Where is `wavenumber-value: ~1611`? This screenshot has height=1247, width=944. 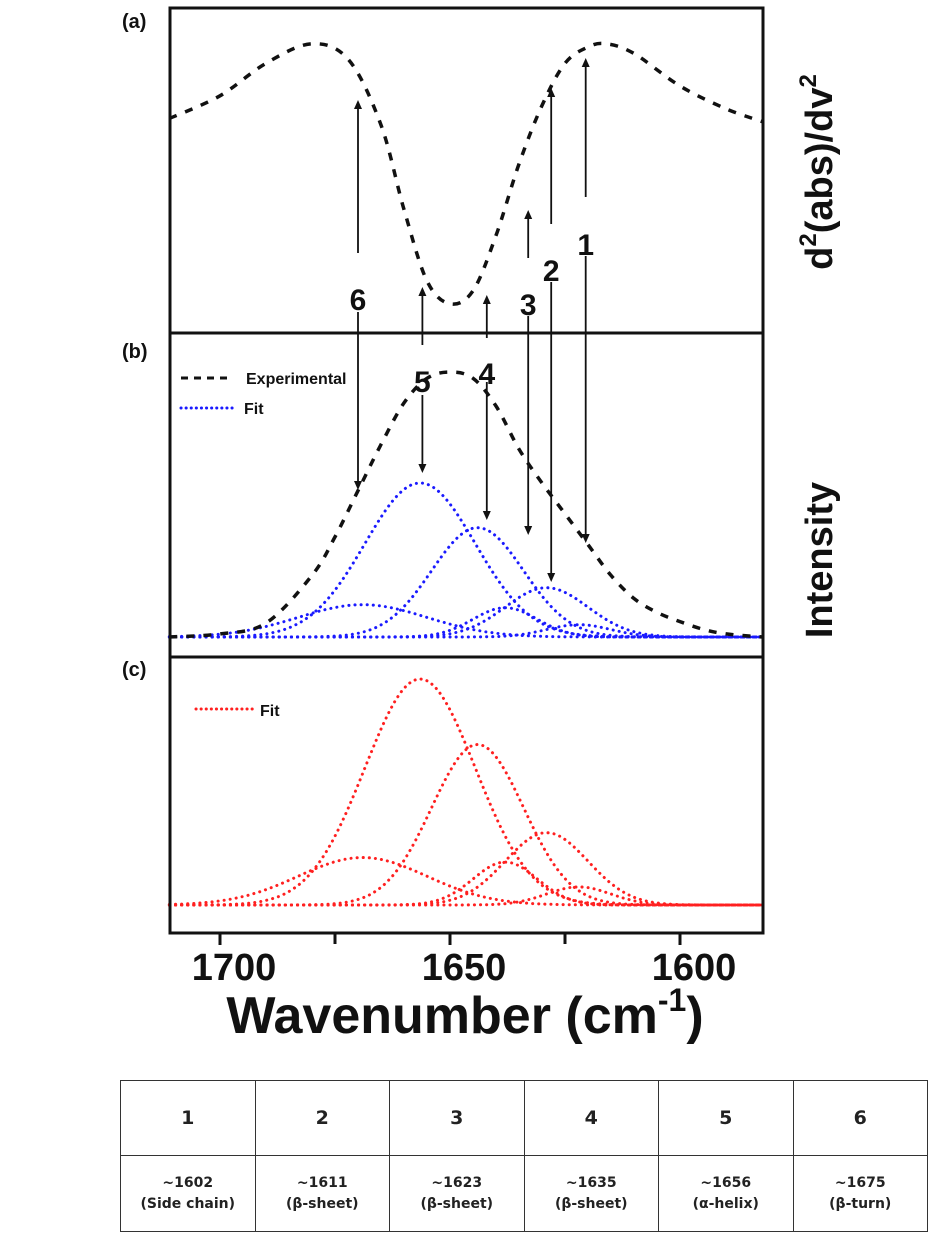 wavenumber-value: ~1611 is located at coordinates (322, 1182).